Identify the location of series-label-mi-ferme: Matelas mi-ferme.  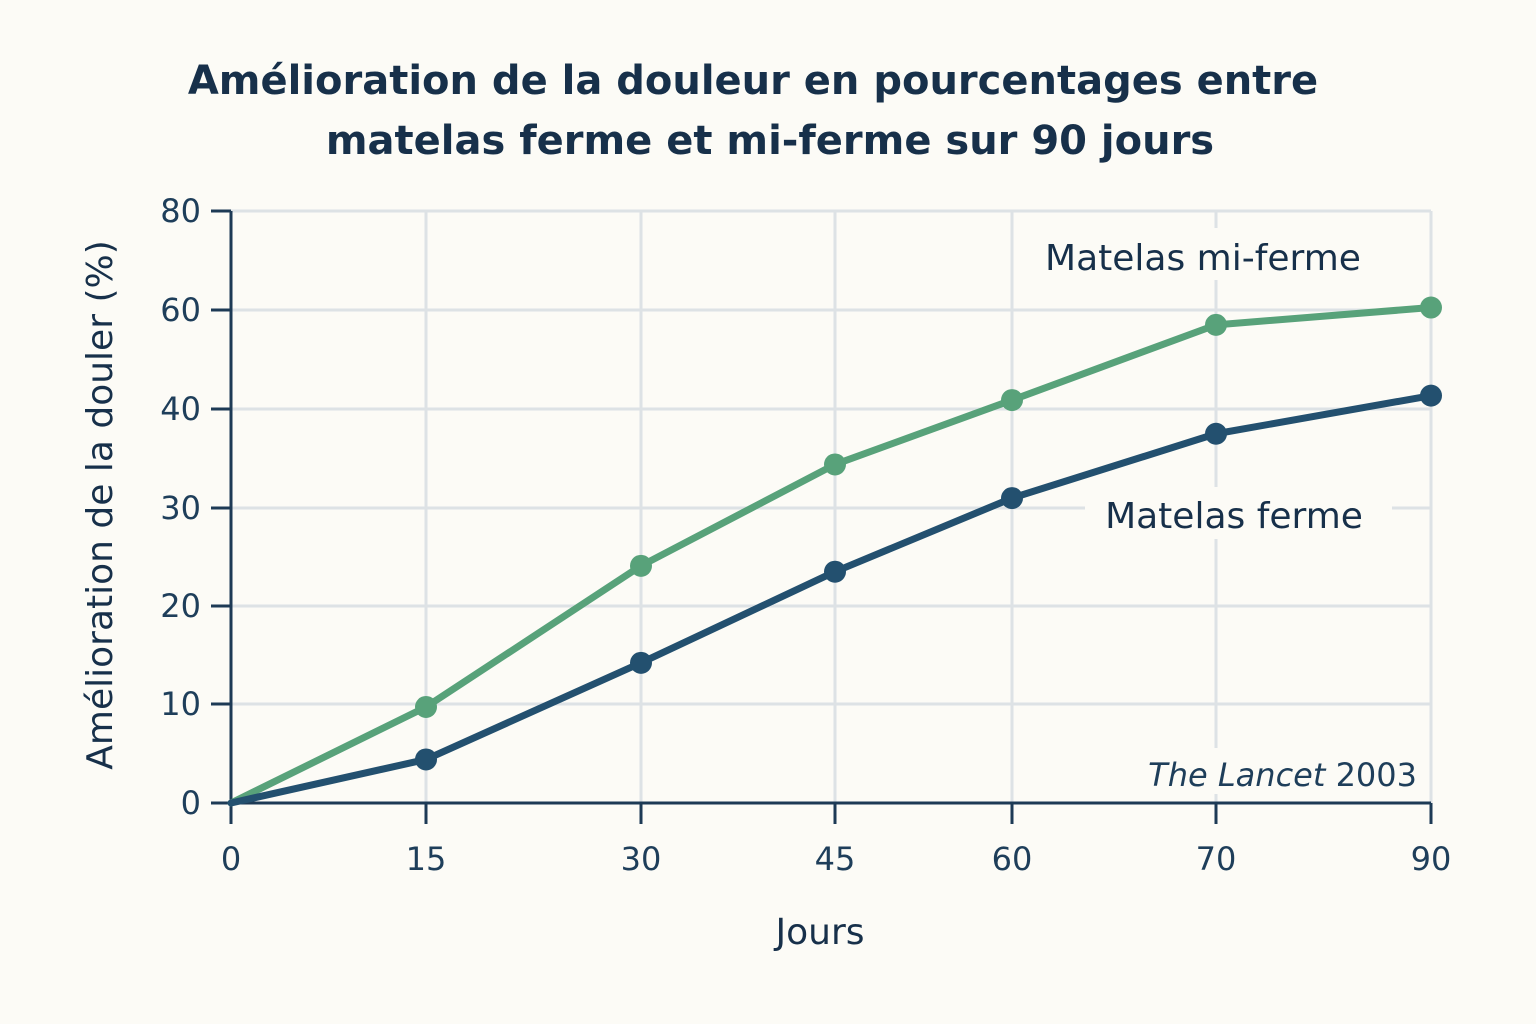
(1203, 258).